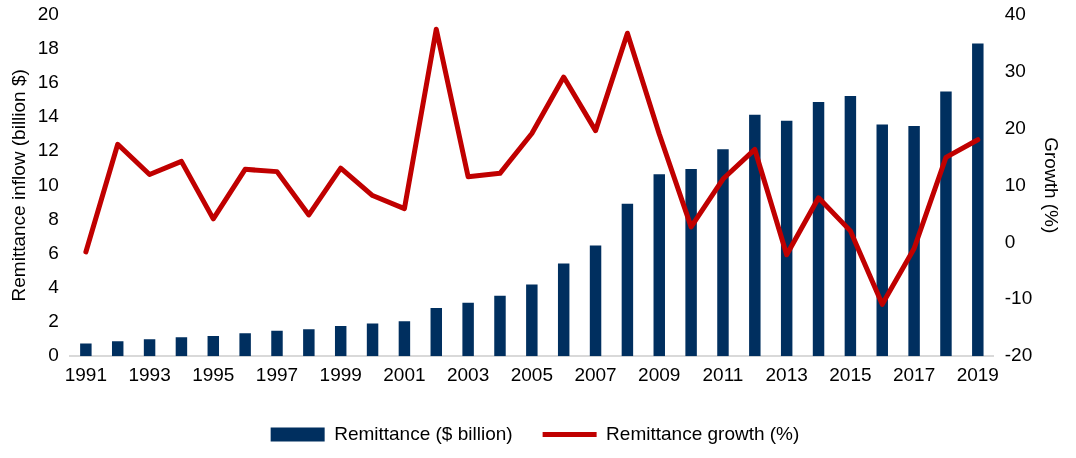 Image resolution: width=1076 pixels, height=458 pixels. What do you see at coordinates (703, 433) in the screenshot?
I see `legend-label: Remittance growth (%)` at bounding box center [703, 433].